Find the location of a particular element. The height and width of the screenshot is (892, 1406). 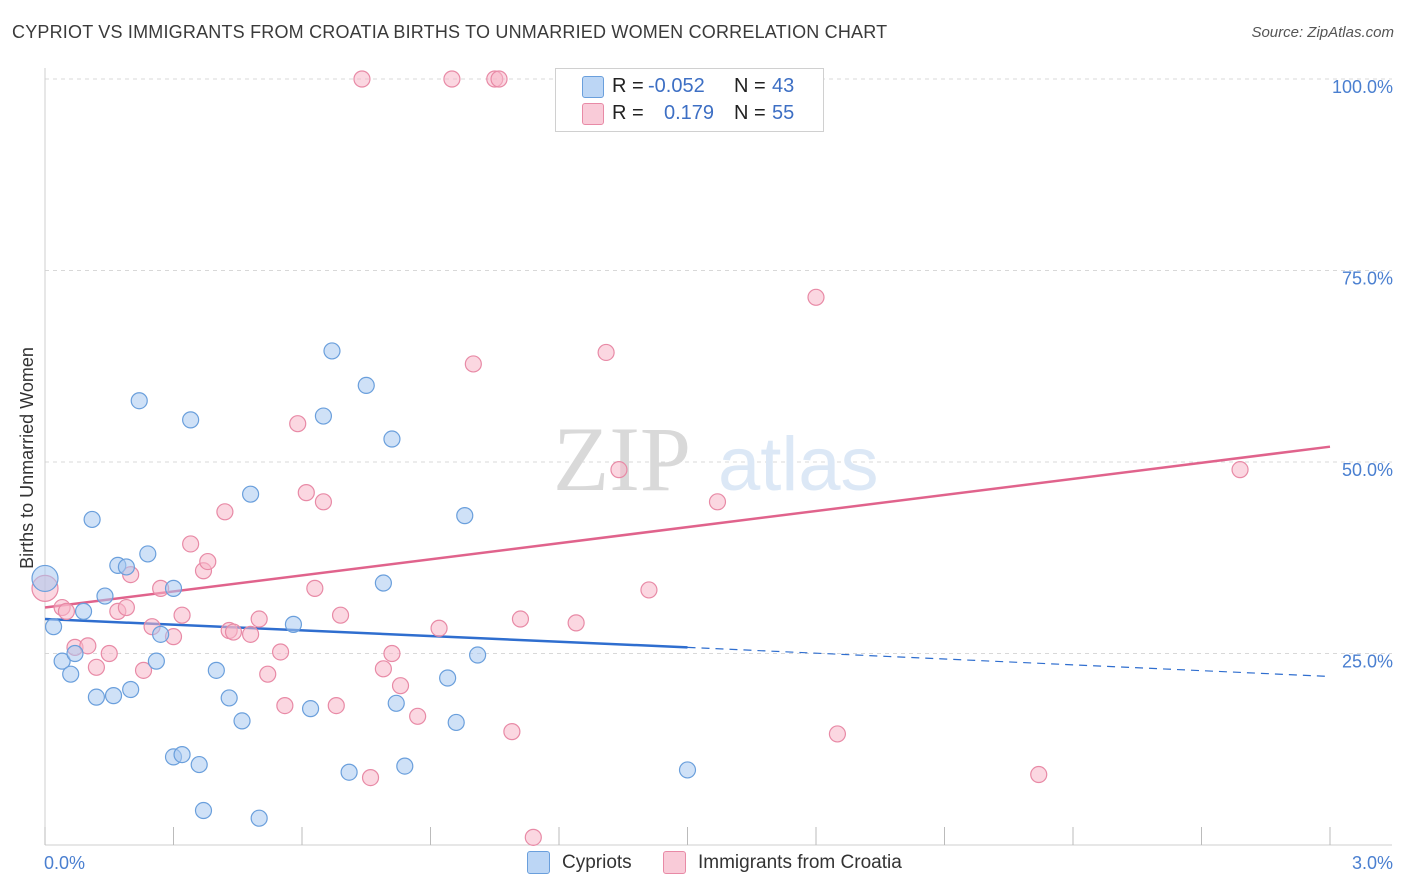

legend-swatch-croatia is located at coordinates (674, 862).